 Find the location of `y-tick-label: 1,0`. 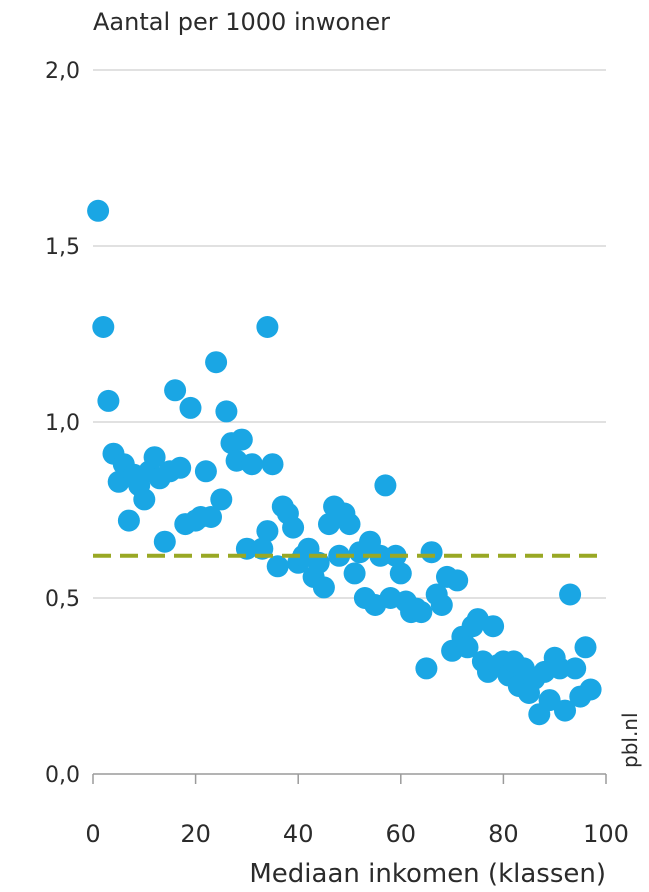

y-tick-label: 1,0 is located at coordinates (62, 423).